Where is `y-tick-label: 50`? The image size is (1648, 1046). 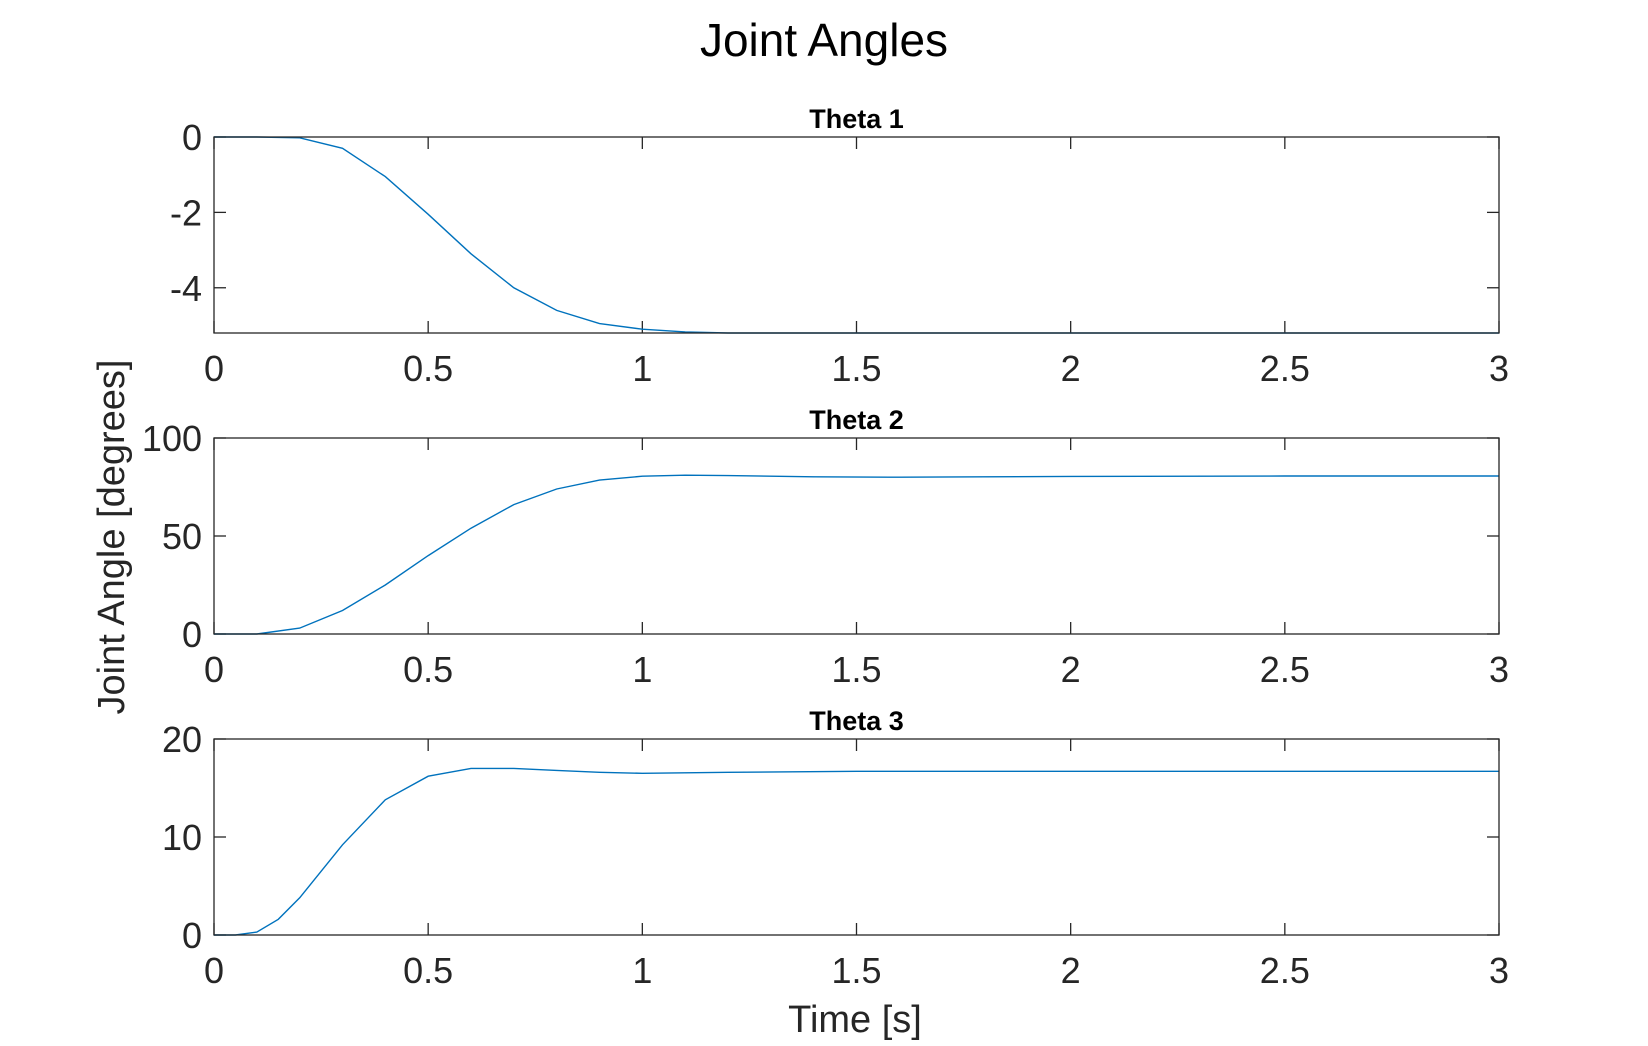 y-tick-label: 50 is located at coordinates (182, 536).